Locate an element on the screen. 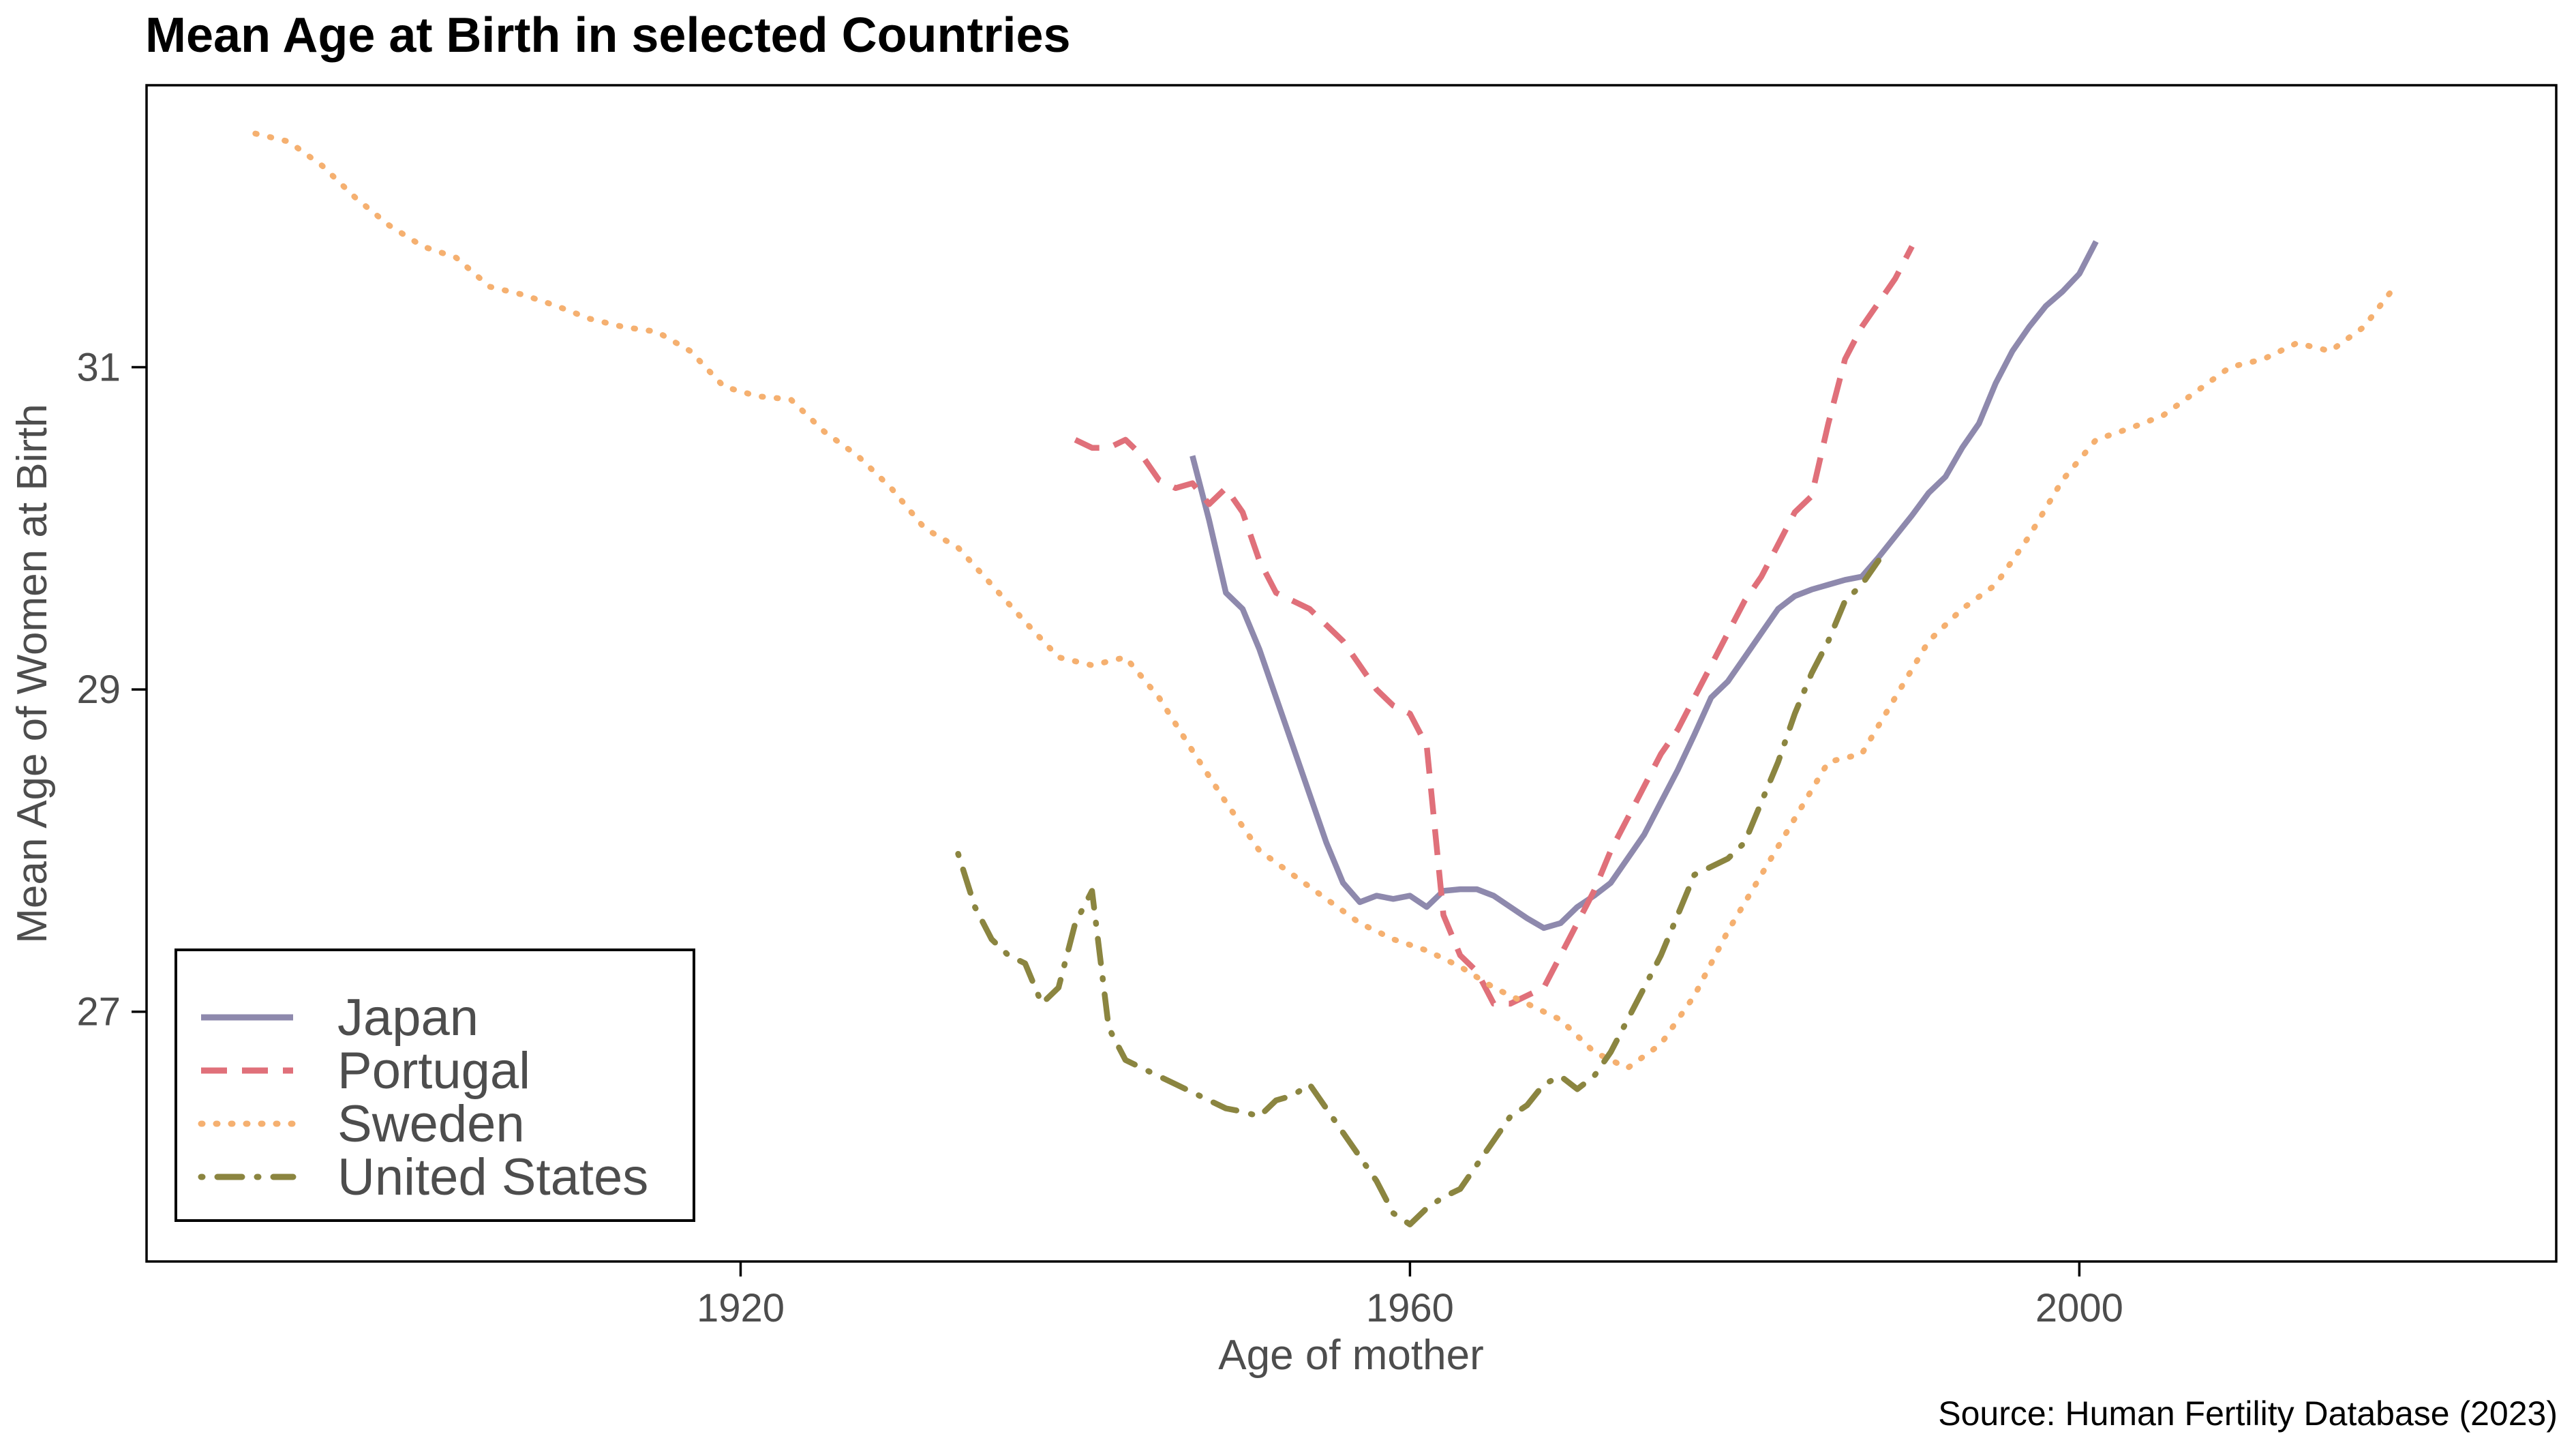  legend-label: Sweden is located at coordinates (431, 1124).